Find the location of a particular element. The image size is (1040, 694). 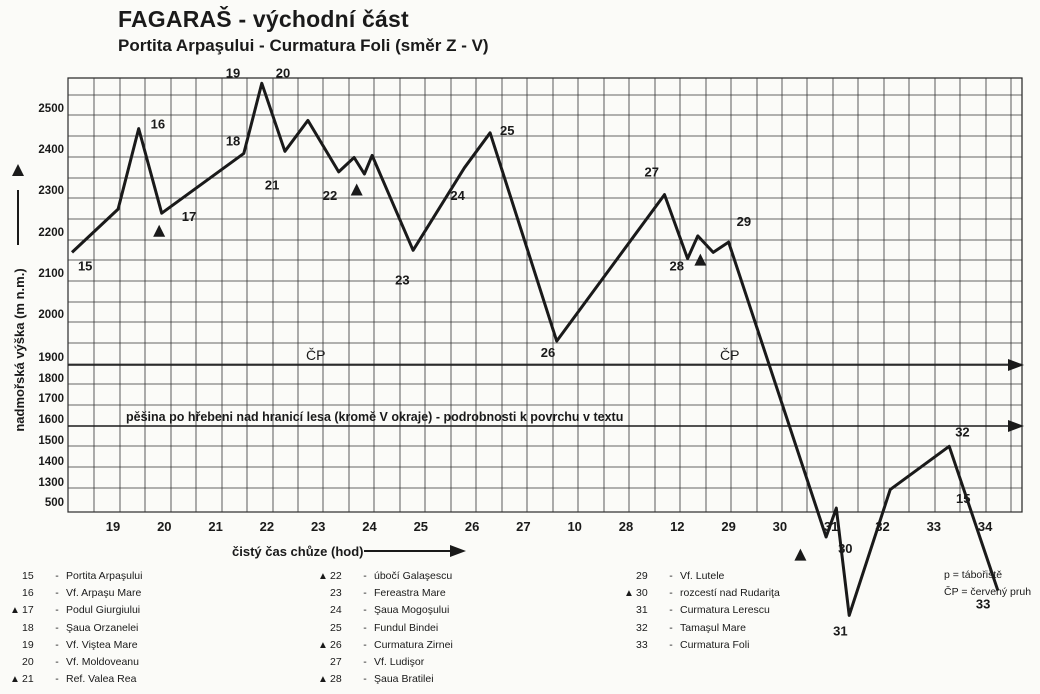

y-tick-label: 1500 is located at coordinates (51, 441).